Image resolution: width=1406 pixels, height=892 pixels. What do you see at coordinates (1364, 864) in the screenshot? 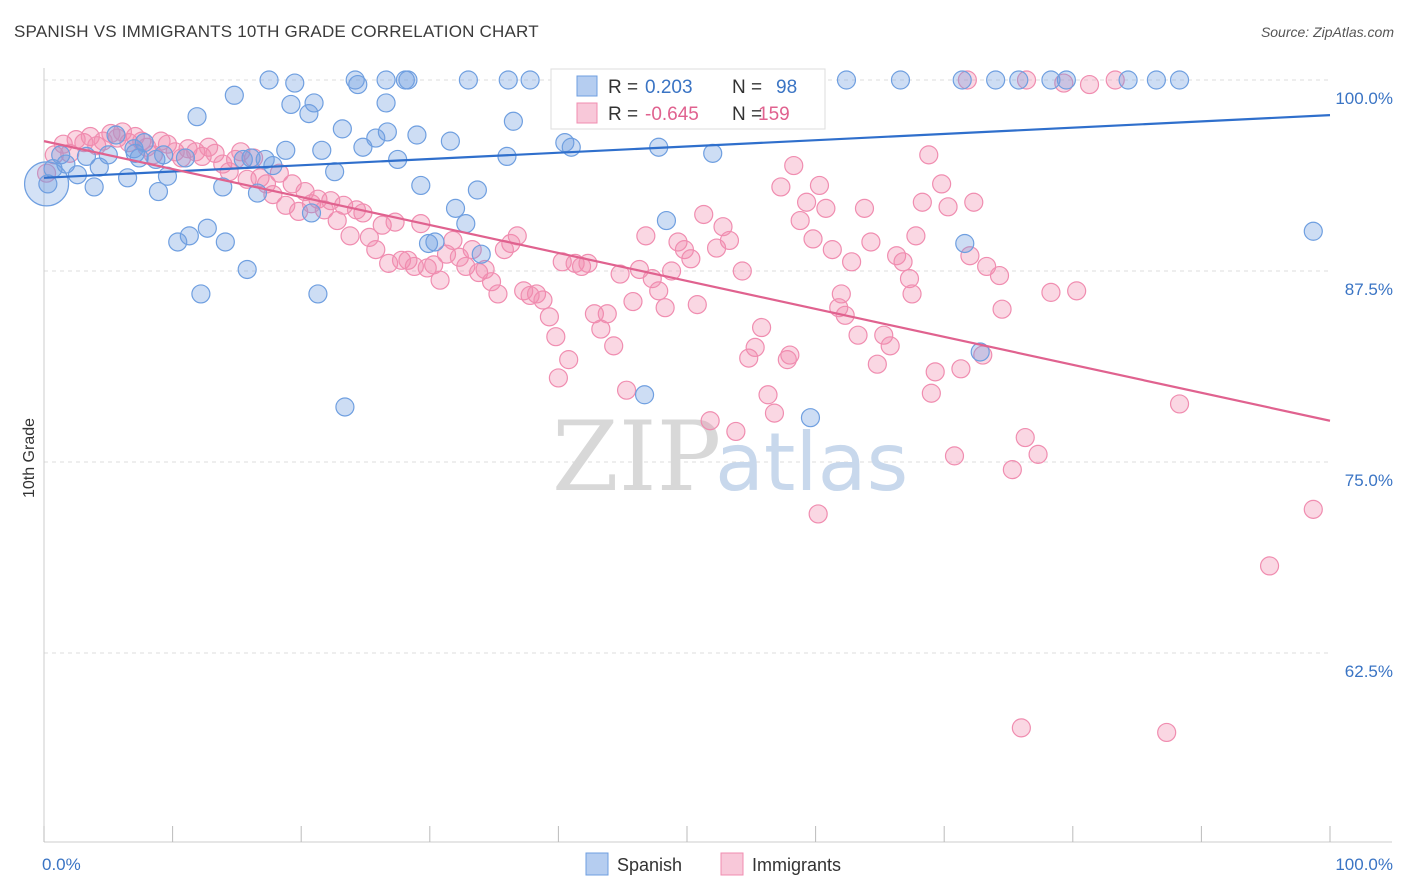
I see `x-tick-label-1: 100.0%` at bounding box center [1364, 864].